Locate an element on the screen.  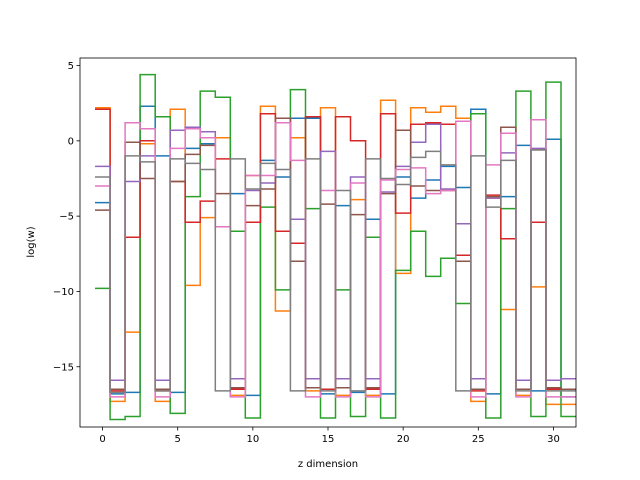
x-axis-ticks: 0 5 10 15 20 25 30 is located at coordinates (329, 436).